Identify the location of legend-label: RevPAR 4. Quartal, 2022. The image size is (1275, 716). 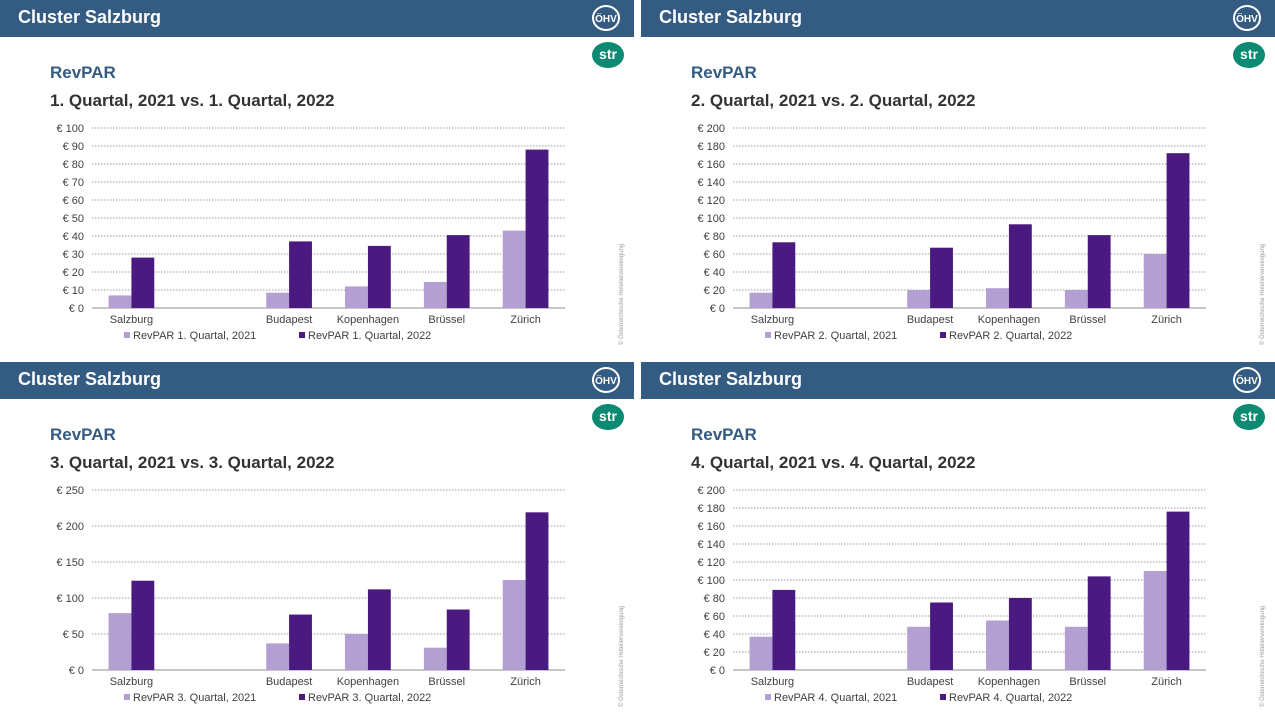
(1010, 698).